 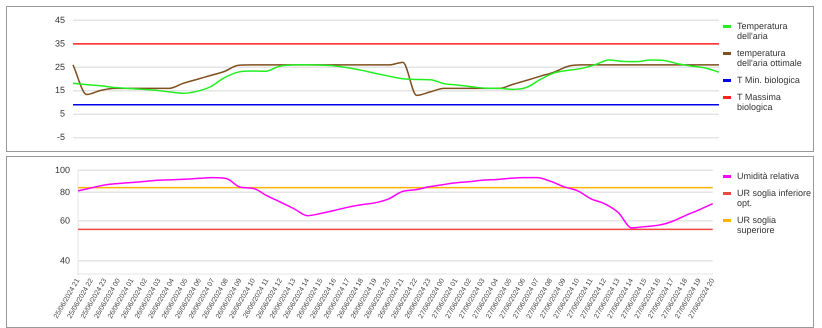 What do you see at coordinates (770, 58) in the screenshot?
I see `legend-label: temperatura dell'aria ottimale` at bounding box center [770, 58].